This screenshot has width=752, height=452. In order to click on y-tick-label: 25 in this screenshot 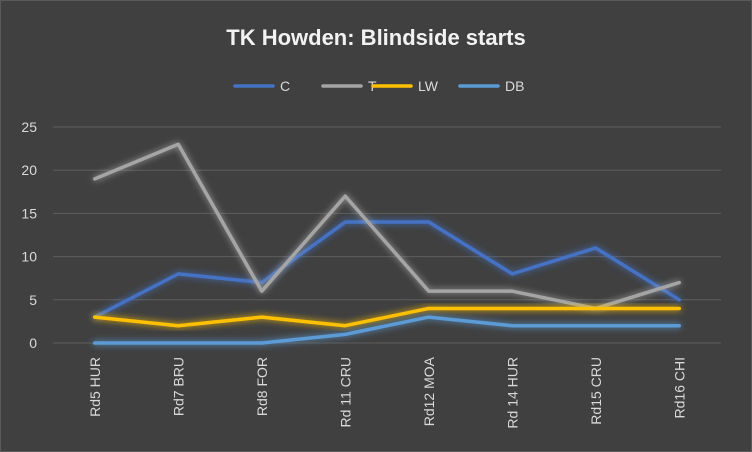, I will do `click(29, 127)`.